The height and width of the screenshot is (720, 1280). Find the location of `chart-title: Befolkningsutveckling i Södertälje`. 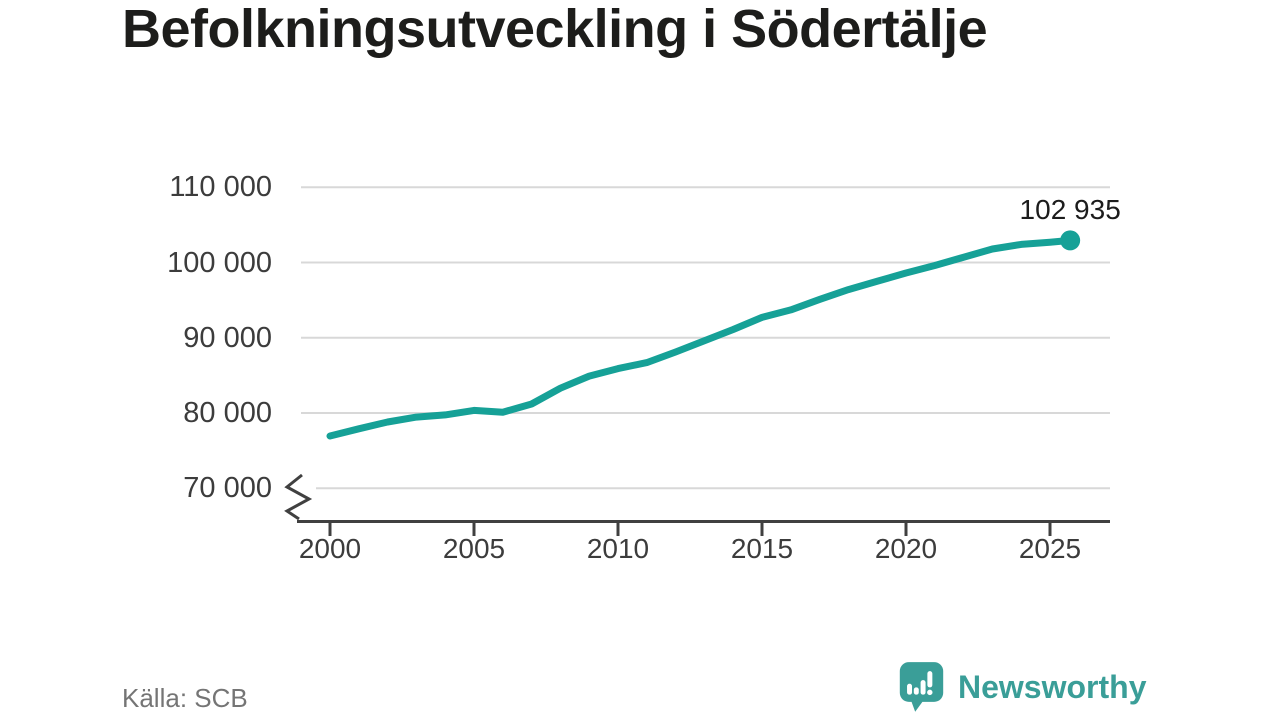

chart-title: Befolkningsutveckling i Södertälje is located at coordinates (555, 29).